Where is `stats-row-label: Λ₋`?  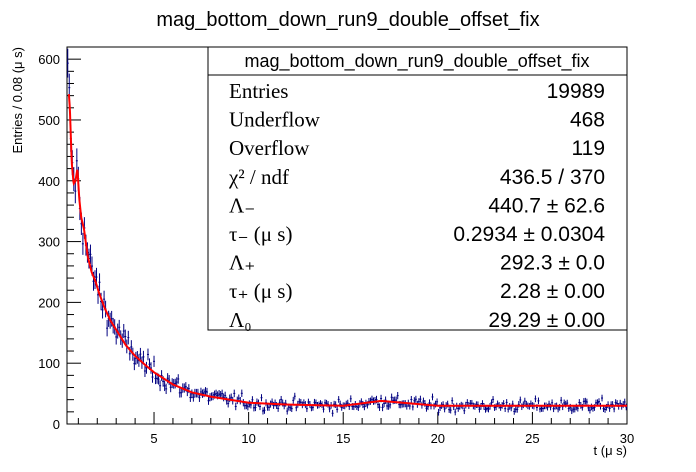 stats-row-label: Λ₋ is located at coordinates (242, 205).